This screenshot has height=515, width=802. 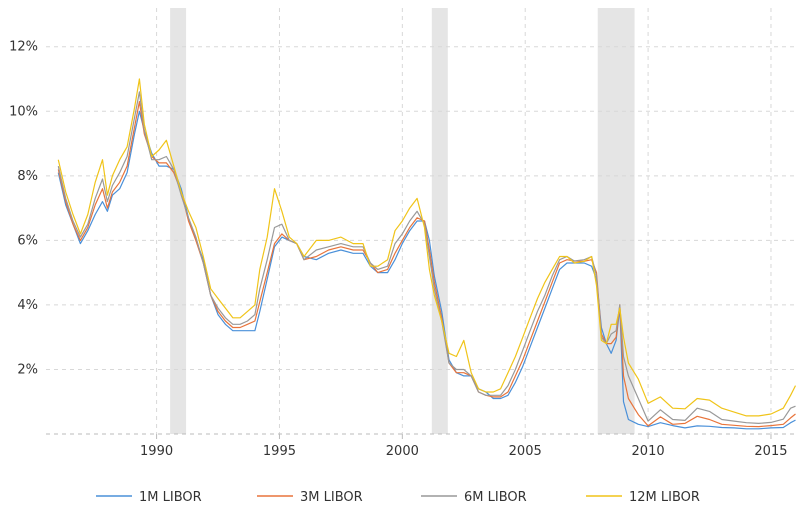 What do you see at coordinates (664, 497) in the screenshot?
I see `legend-label-3: 12M LIBOR` at bounding box center [664, 497].